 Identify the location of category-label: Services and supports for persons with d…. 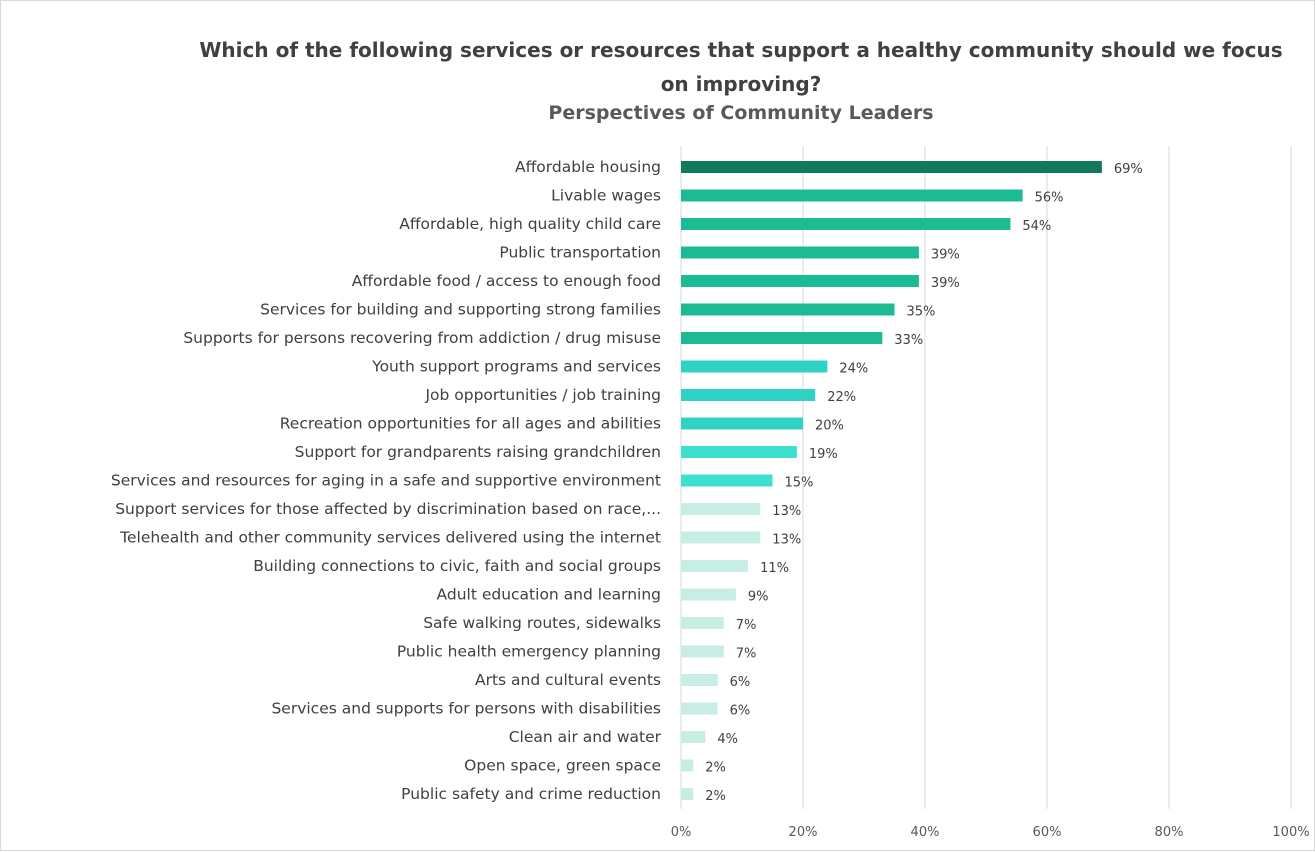
(466, 709).